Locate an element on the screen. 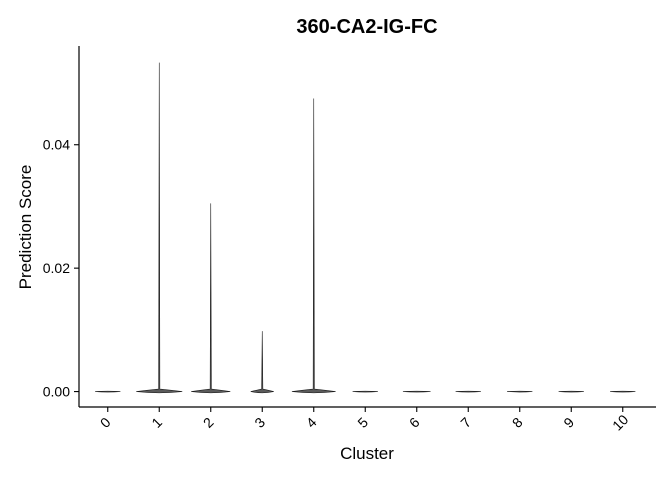 This screenshot has width=672, height=480. x-tick-label: 9 is located at coordinates (568, 422).